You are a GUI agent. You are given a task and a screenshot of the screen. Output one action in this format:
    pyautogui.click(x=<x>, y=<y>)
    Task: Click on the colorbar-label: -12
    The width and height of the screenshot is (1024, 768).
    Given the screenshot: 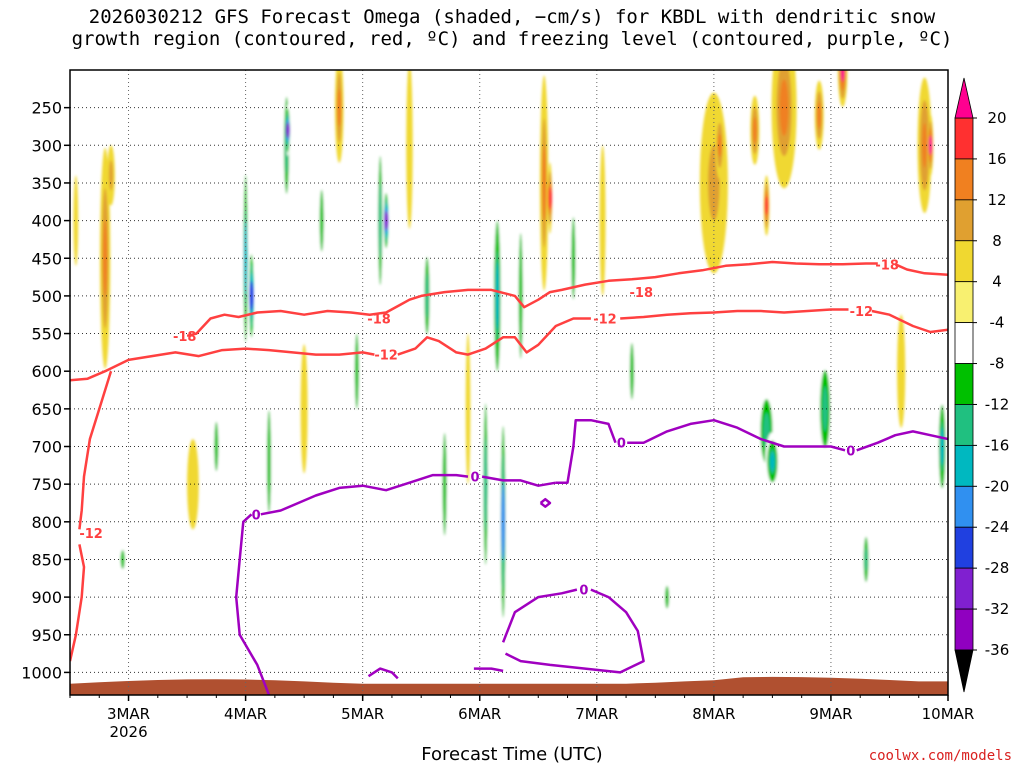 What is the action you would take?
    pyautogui.click(x=997, y=404)
    